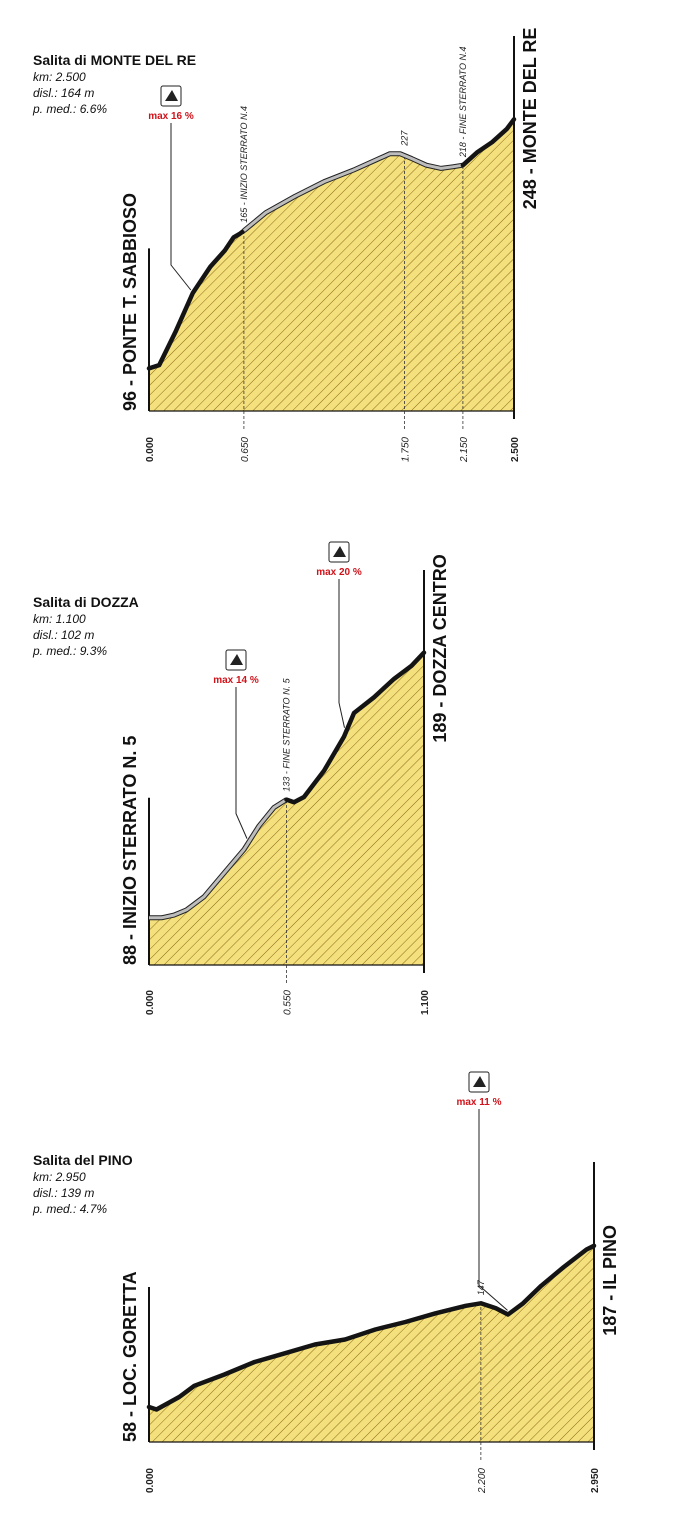  Describe the element at coordinates (64, 1193) in the screenshot. I see `climb-elevation-gain: disl.: 139 m` at that location.